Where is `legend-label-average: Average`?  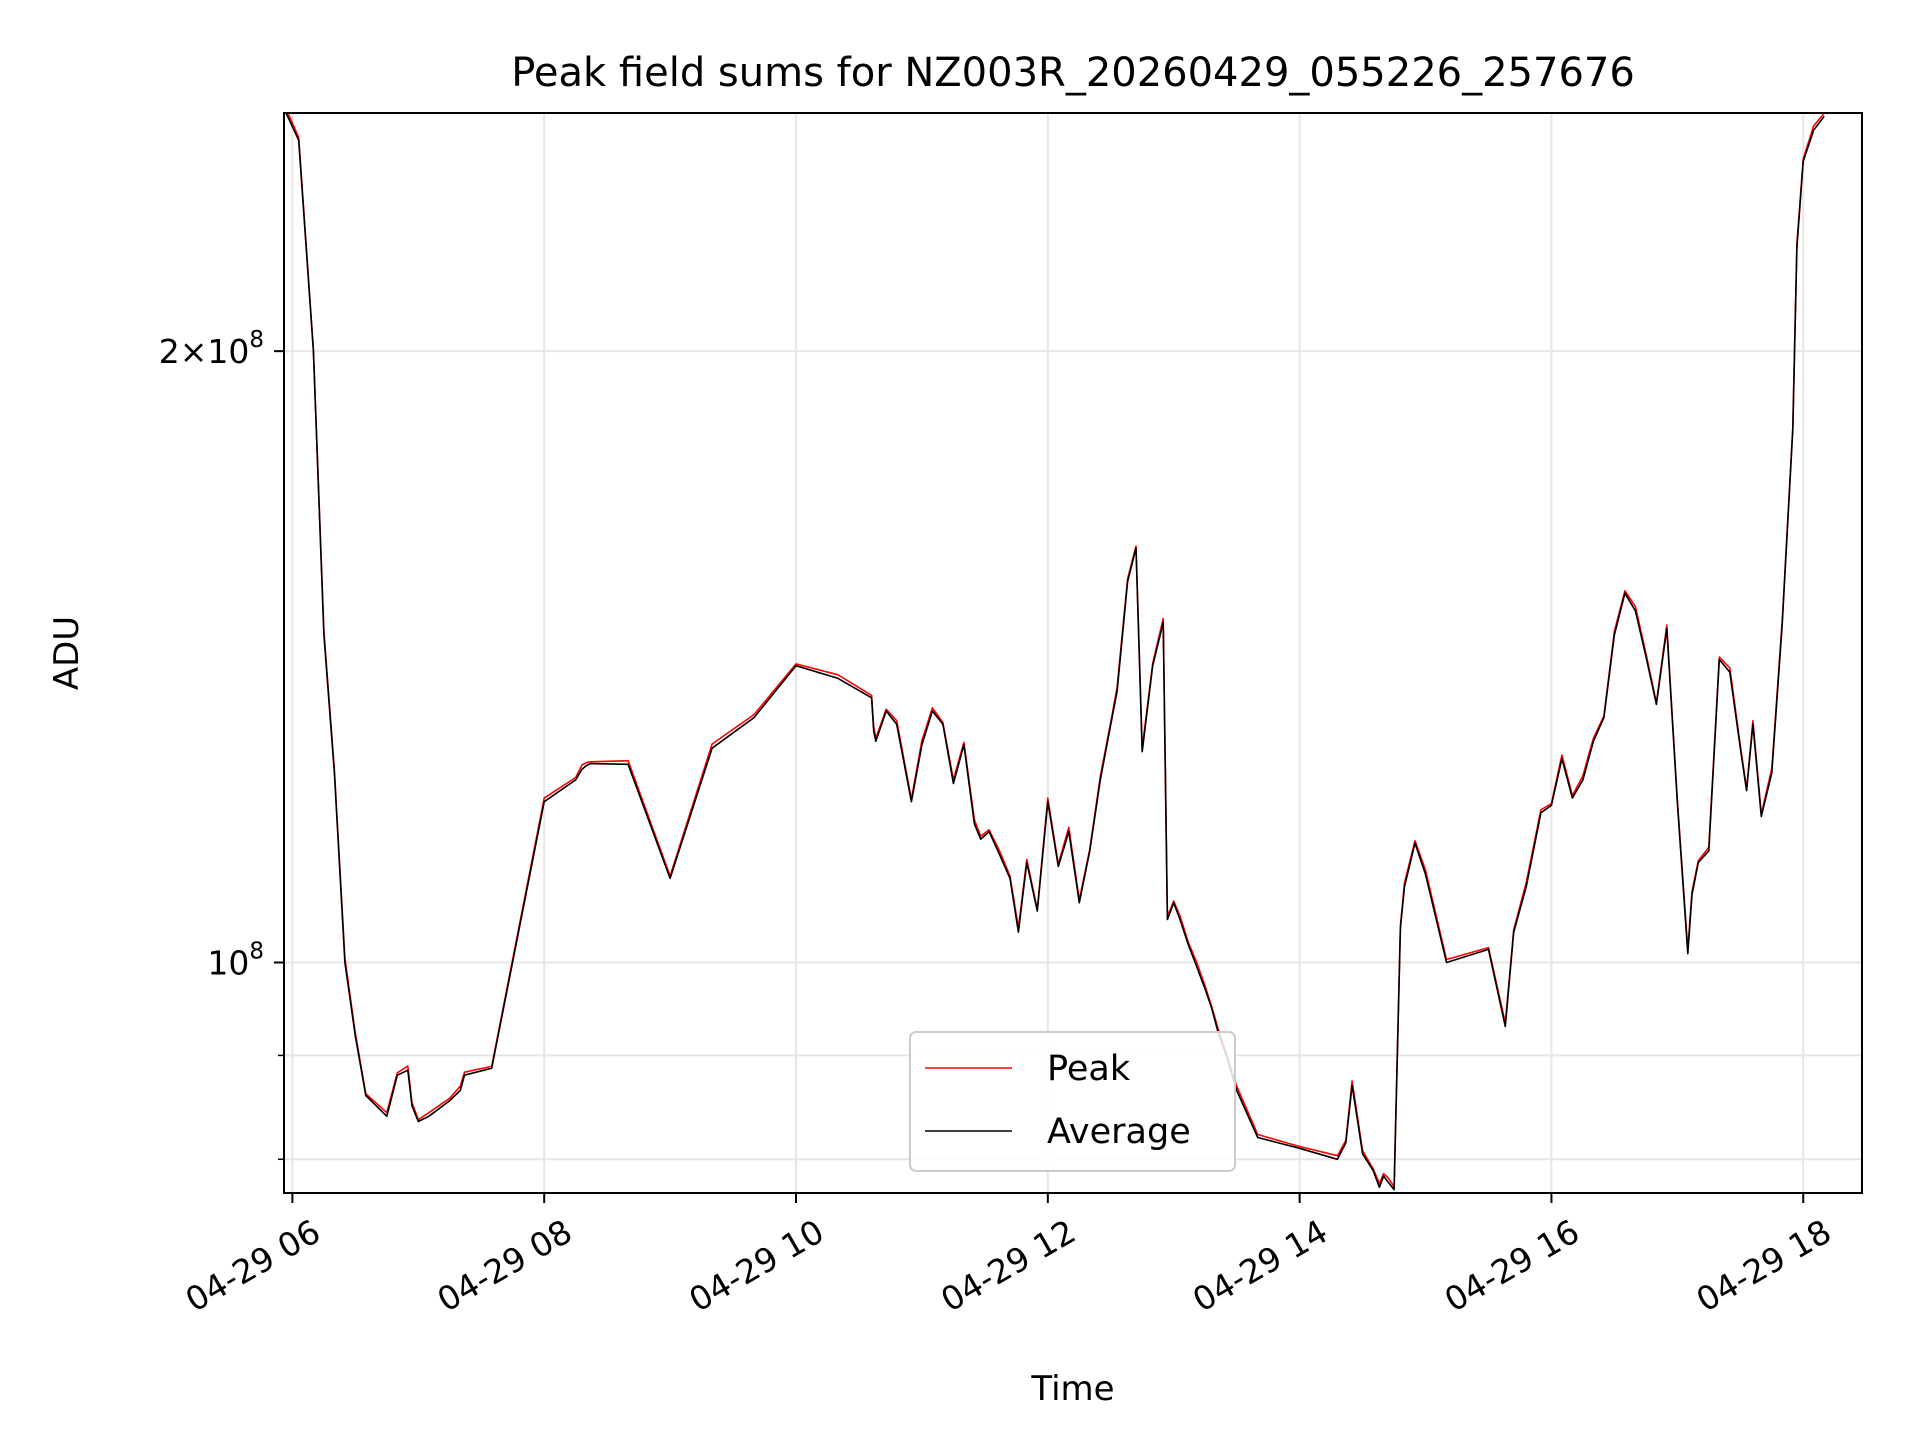 legend-label-average: Average is located at coordinates (1119, 1132).